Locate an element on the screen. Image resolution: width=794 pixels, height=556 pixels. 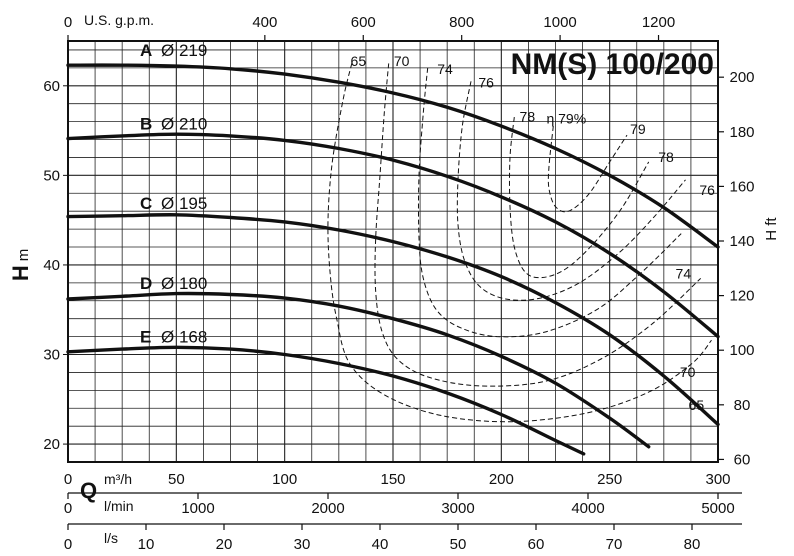
y-right-tick-label: 160 is located at coordinates (741, 186).